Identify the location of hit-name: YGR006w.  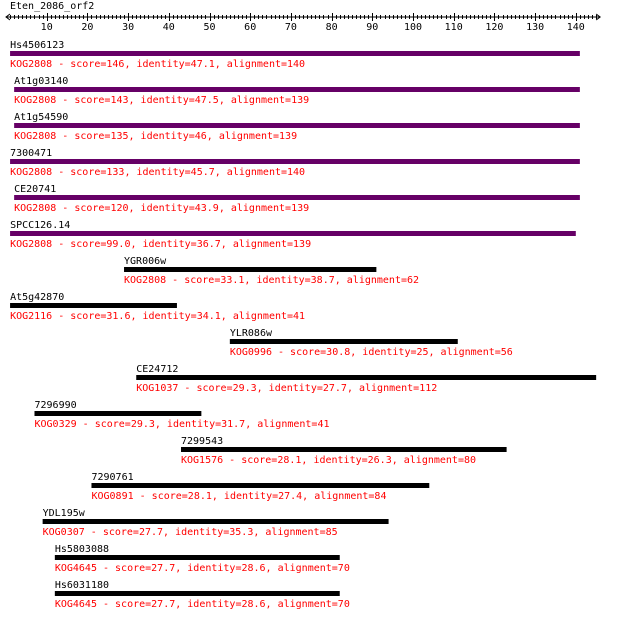
(145, 261).